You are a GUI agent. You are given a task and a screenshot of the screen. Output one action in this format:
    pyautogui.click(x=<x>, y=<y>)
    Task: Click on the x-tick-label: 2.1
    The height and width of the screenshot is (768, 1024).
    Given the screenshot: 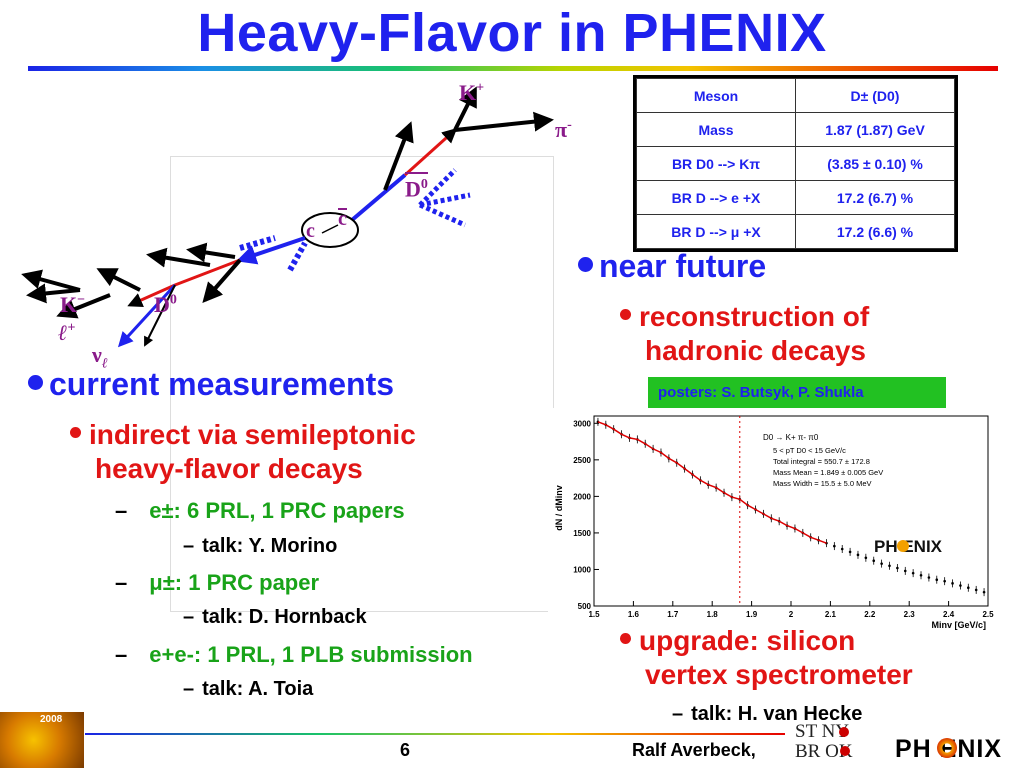 What is the action you would take?
    pyautogui.click(x=831, y=614)
    